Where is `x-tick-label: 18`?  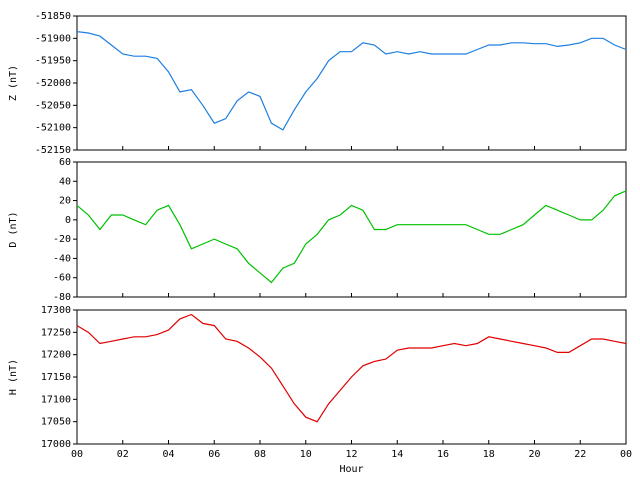 x-tick-label: 18 is located at coordinates (489, 454).